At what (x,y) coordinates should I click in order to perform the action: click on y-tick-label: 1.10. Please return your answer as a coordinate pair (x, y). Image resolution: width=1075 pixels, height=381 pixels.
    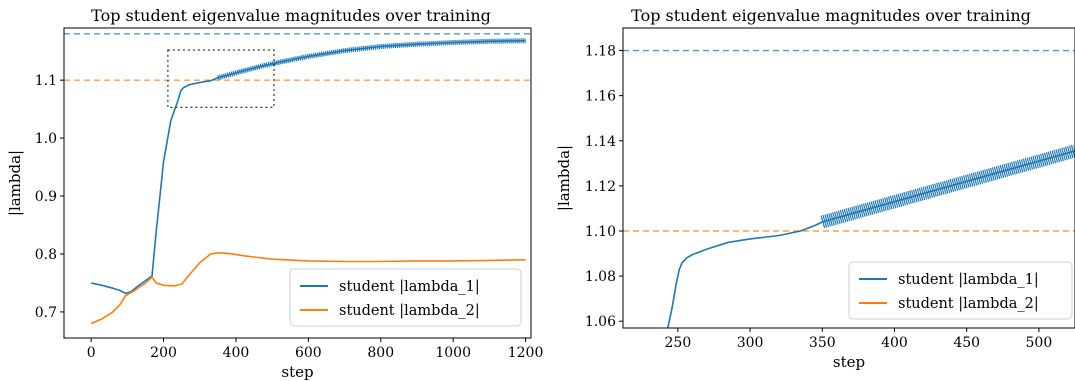
    Looking at the image, I should click on (600, 232).